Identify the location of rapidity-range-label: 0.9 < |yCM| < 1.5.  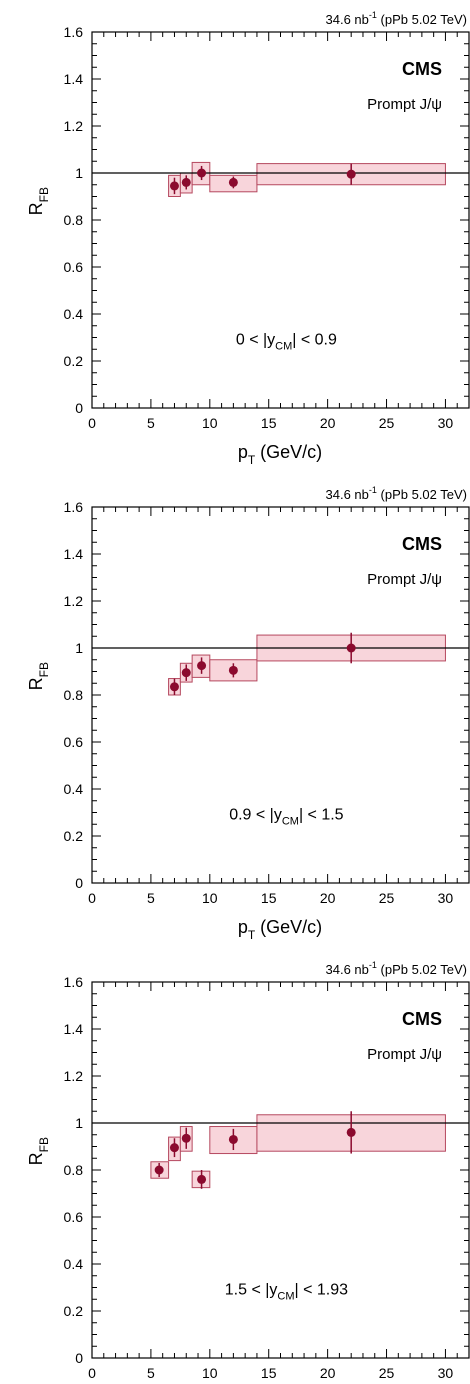
(286, 817).